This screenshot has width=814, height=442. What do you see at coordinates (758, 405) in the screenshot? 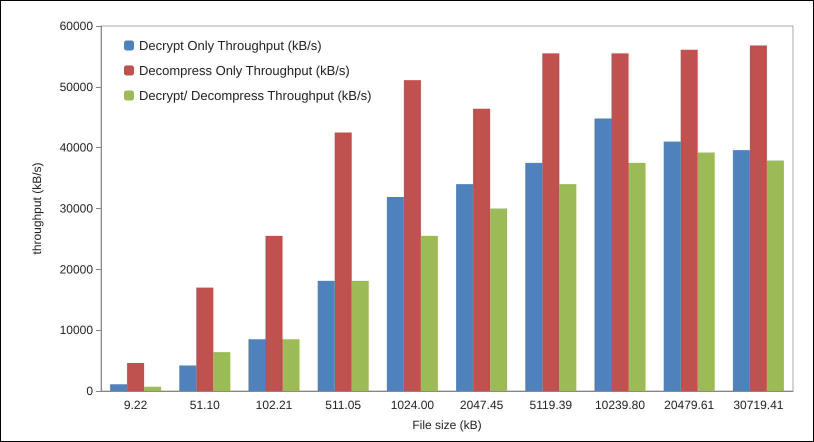
I see `x-tick-label: 30719.41` at bounding box center [758, 405].